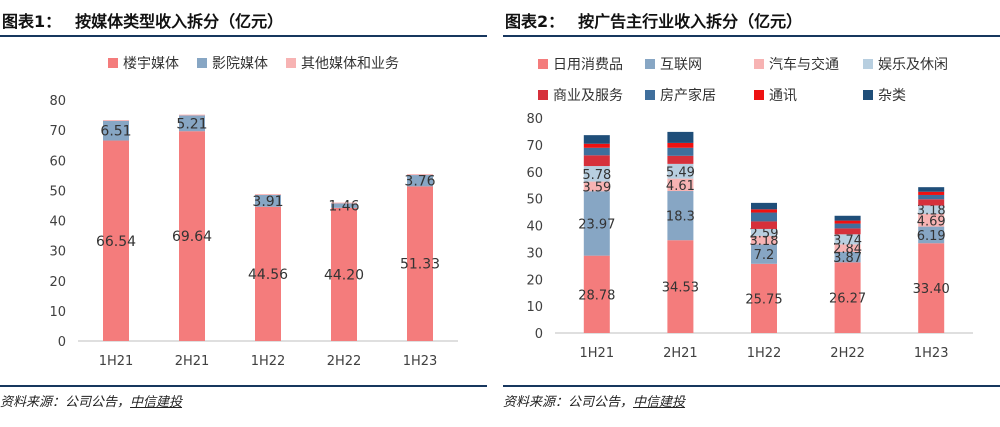 The height and width of the screenshot is (427, 1000). Describe the element at coordinates (597, 353) in the screenshot. I see `chart2-xtick-0: 1H21` at that location.